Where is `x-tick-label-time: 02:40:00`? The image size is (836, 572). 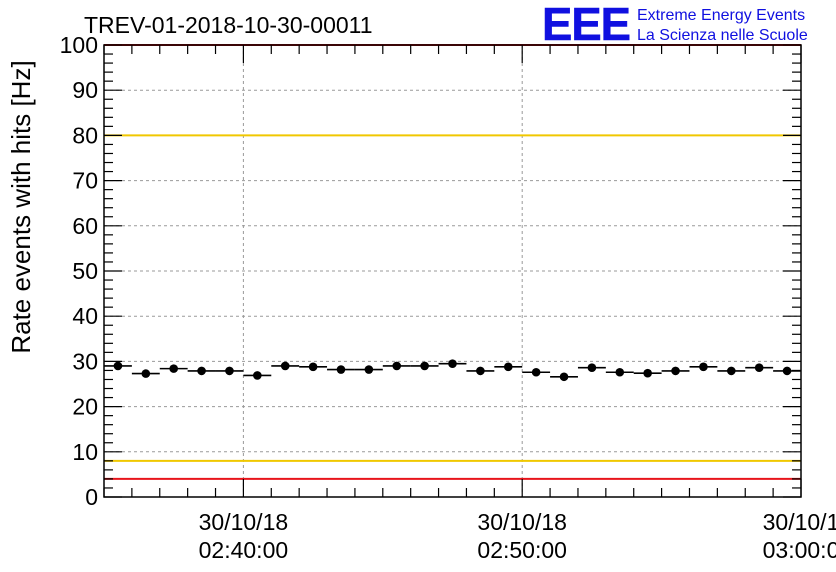
x-tick-label-time: 02:40:00 is located at coordinates (244, 550).